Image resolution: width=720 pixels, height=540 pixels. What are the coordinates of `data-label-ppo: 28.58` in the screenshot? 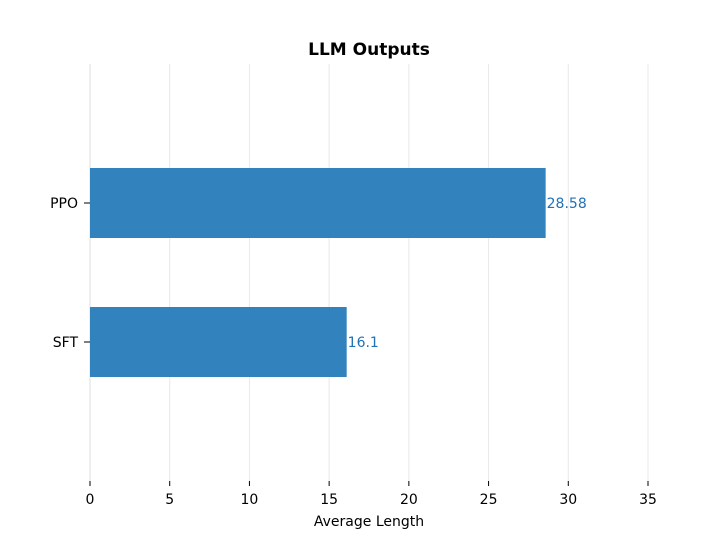 It's located at (567, 204).